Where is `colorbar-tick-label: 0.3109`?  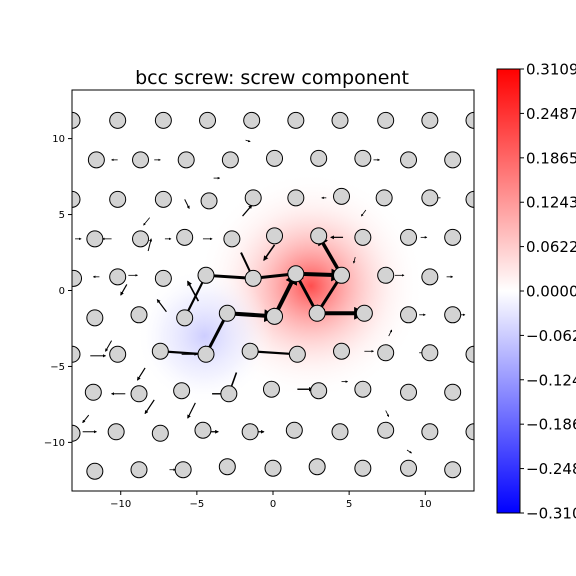
colorbar-tick-label: 0.3109 is located at coordinates (551, 70).